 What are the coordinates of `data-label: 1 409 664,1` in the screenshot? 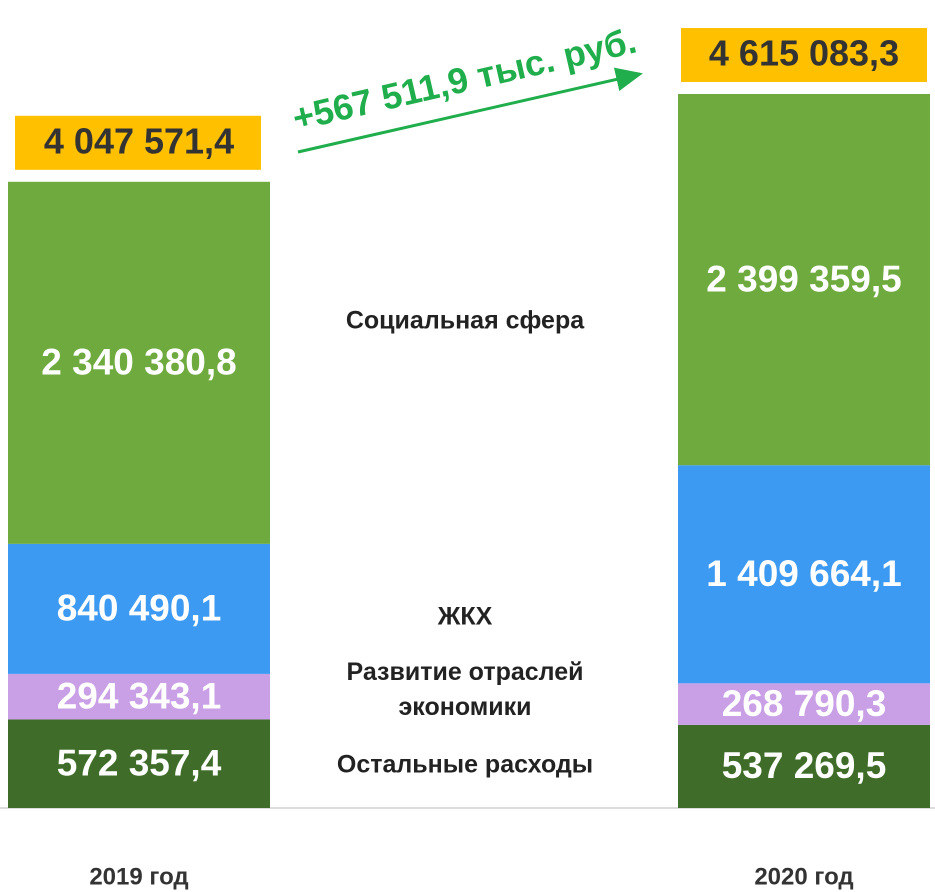 It's located at (803, 573).